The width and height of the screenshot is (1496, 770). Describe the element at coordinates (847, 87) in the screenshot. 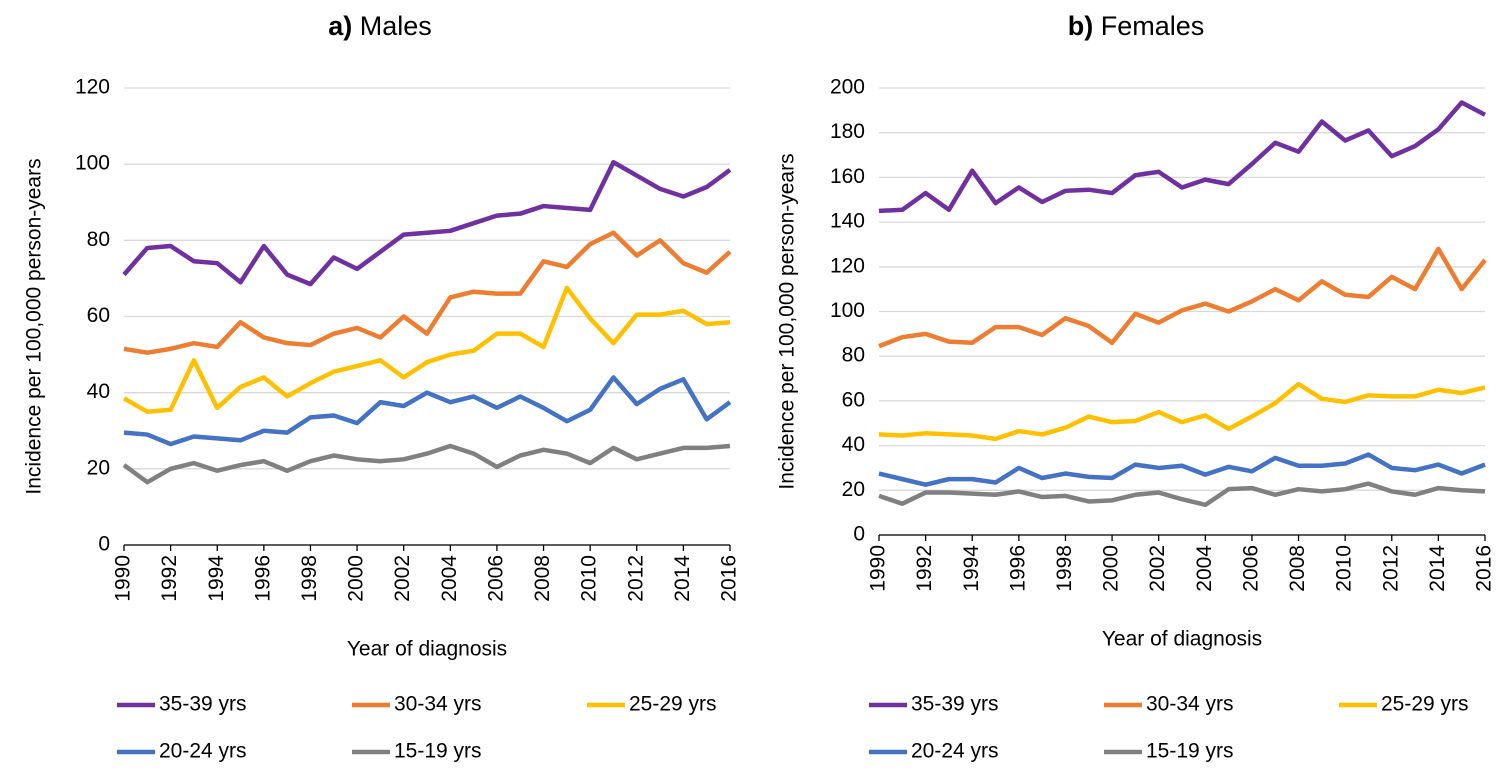

I see `y-tick-label: 200` at that location.